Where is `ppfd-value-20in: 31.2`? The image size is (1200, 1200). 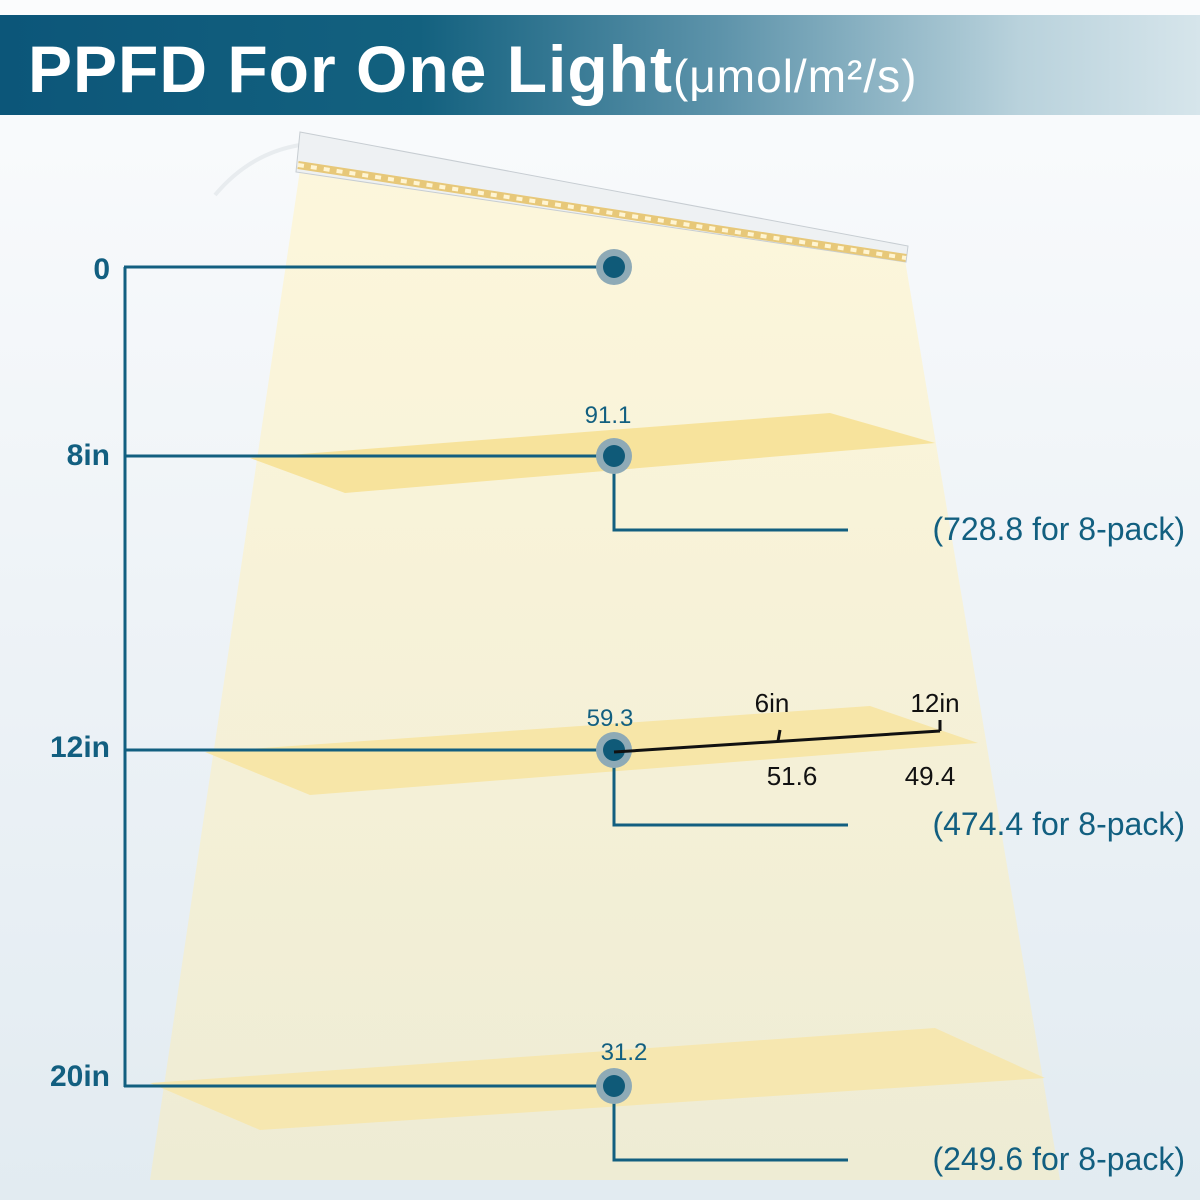 ppfd-value-20in: 31.2 is located at coordinates (624, 1052).